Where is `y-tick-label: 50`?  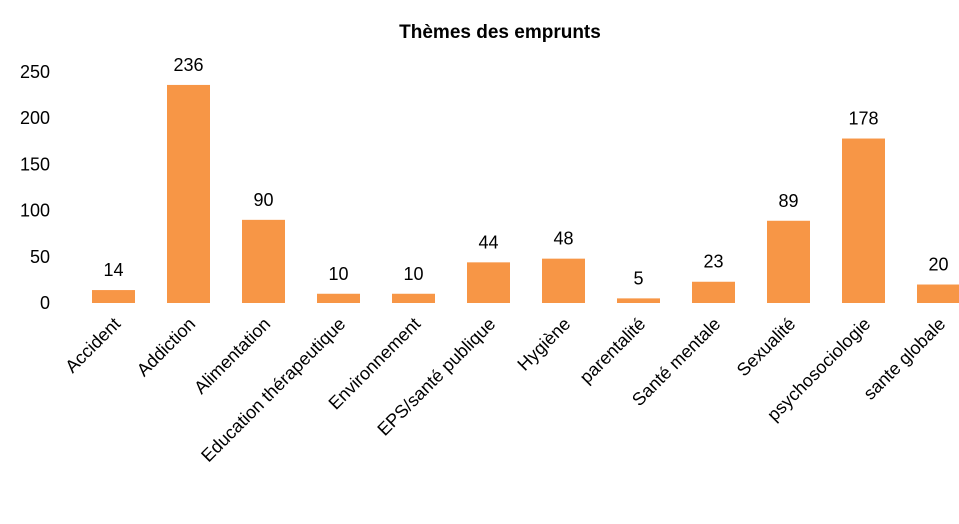 y-tick-label: 50 is located at coordinates (40, 257).